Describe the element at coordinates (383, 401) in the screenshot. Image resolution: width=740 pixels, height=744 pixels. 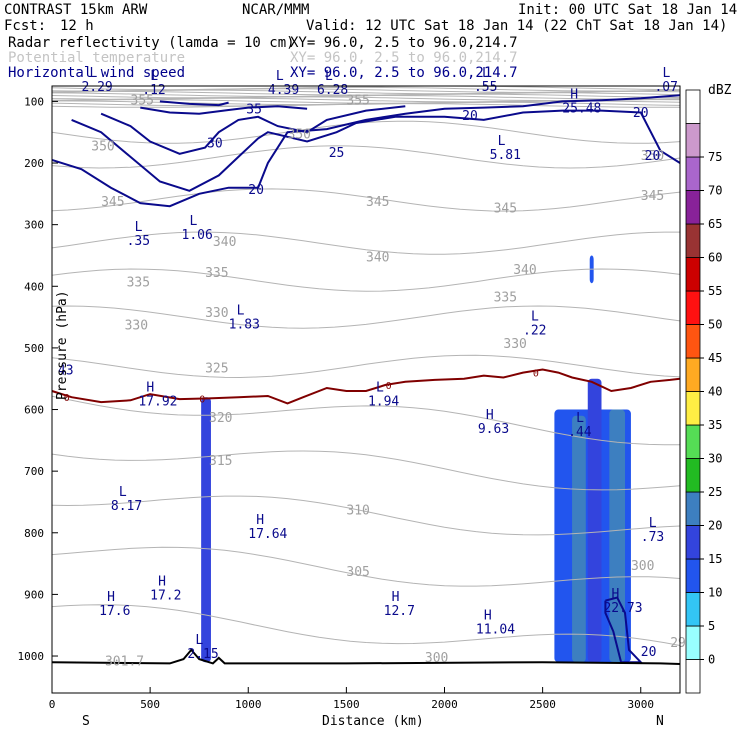
I see `extremum-value: 1.94` at that location.